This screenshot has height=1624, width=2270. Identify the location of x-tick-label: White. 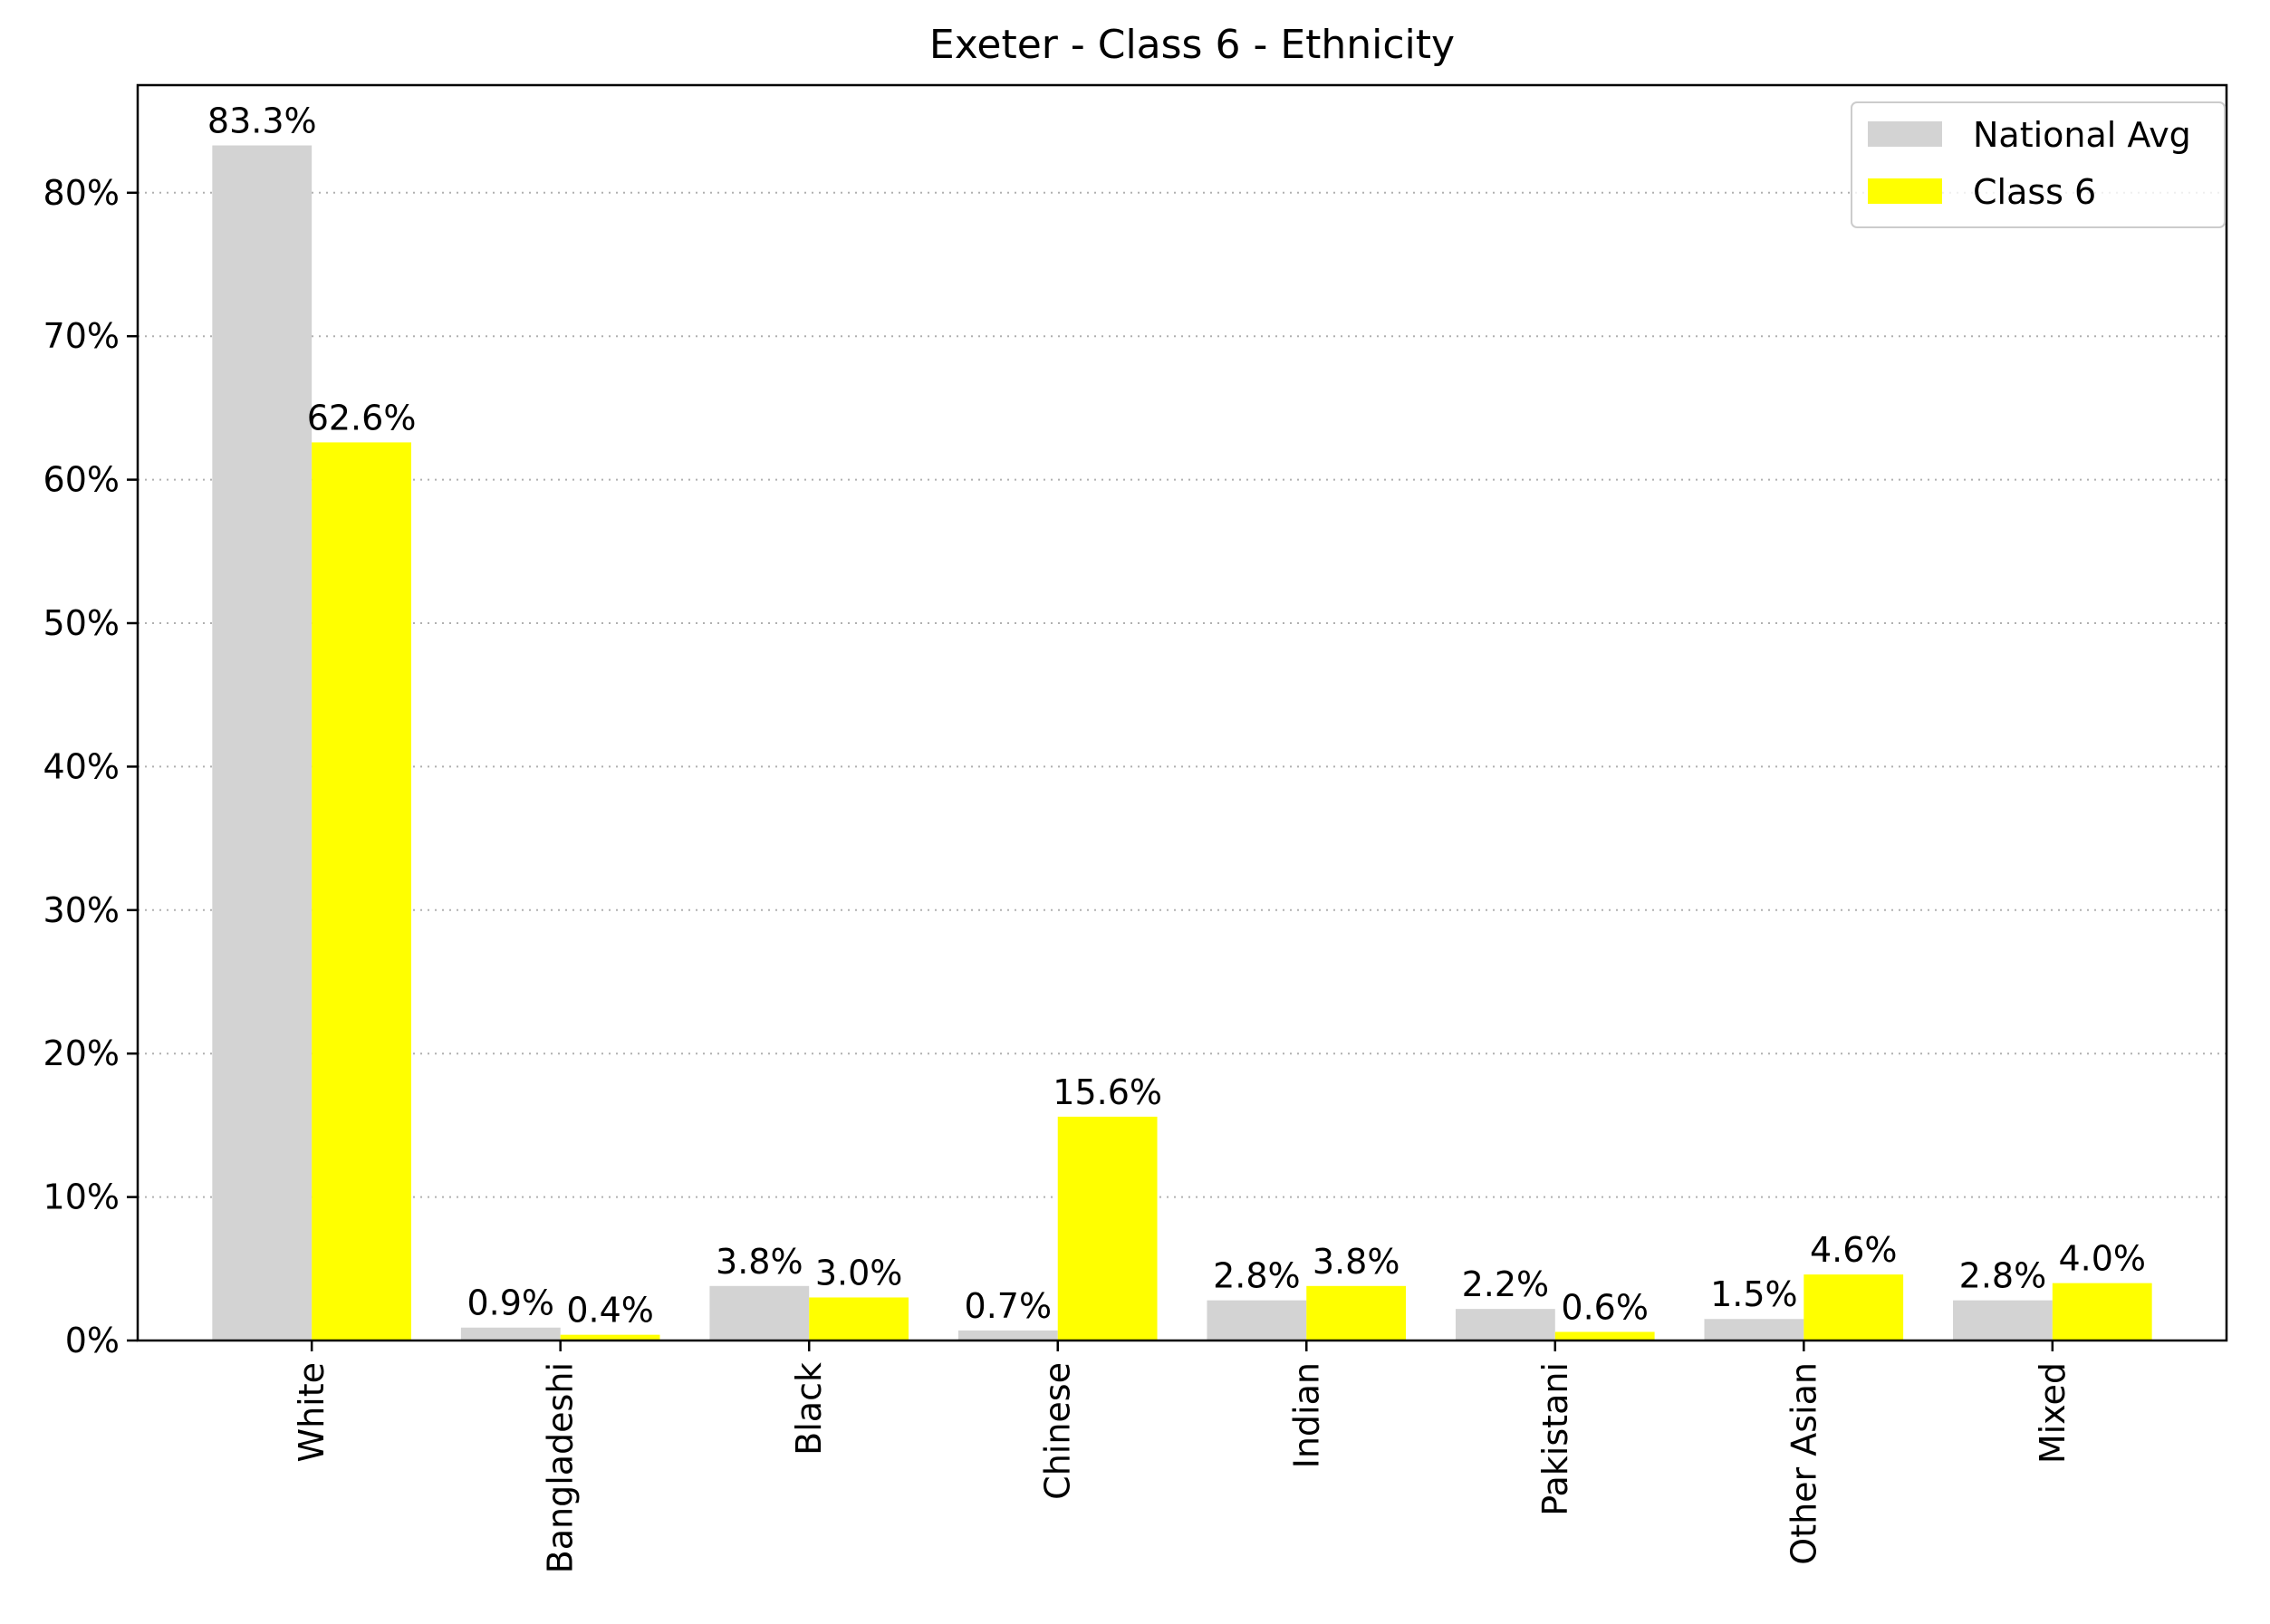
(312, 1412).